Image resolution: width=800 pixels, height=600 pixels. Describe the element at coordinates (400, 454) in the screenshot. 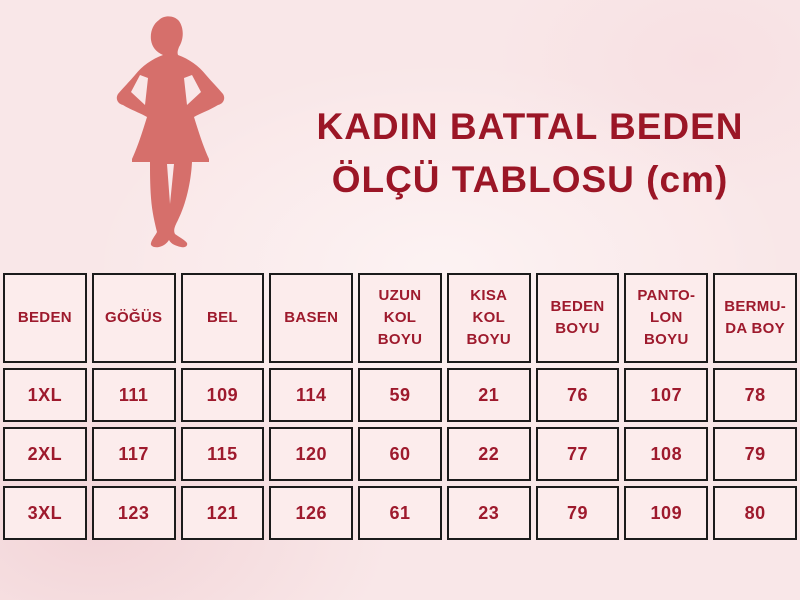

I see `size-value-cell: 60` at that location.